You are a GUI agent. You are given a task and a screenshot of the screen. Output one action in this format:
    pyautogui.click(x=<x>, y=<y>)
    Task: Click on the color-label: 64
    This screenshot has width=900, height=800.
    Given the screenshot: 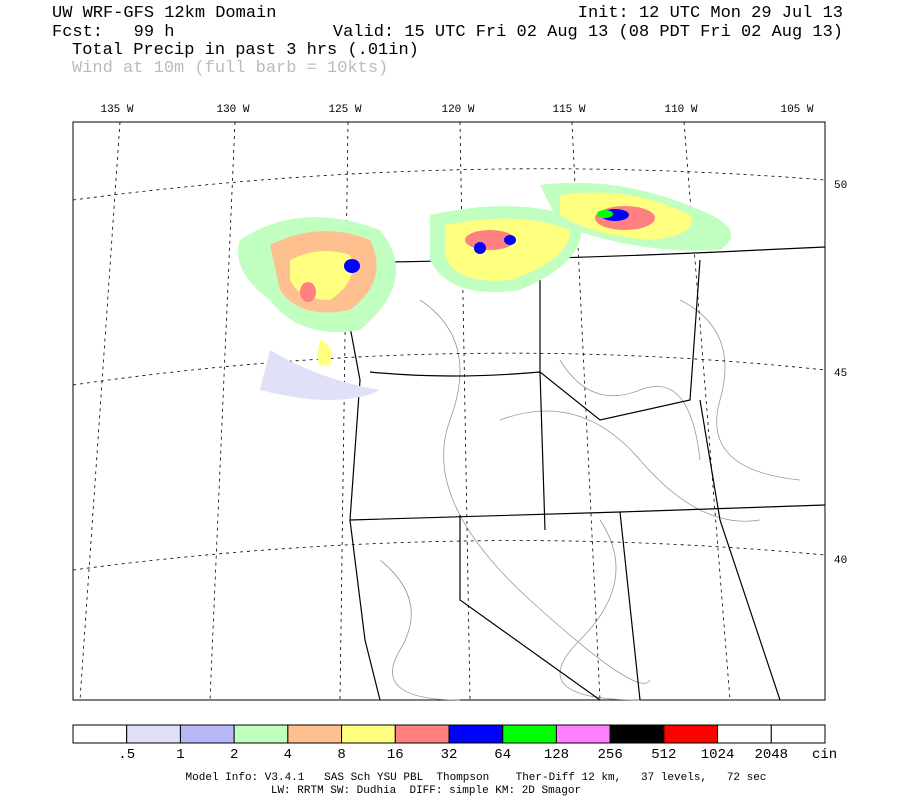 What is the action you would take?
    pyautogui.click(x=502, y=755)
    